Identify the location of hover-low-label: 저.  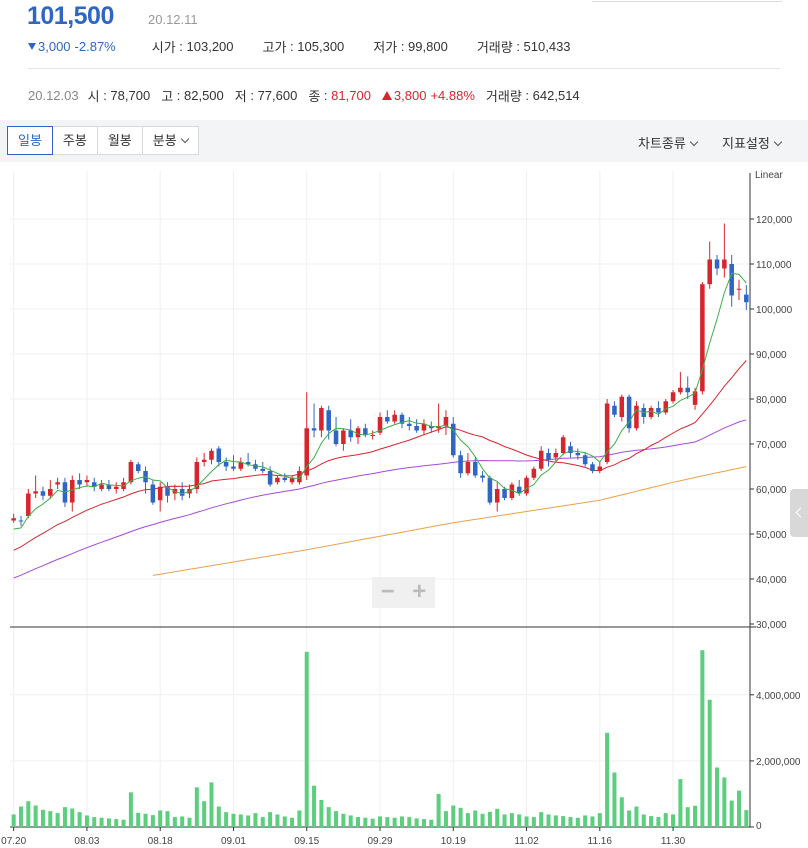
(240, 96).